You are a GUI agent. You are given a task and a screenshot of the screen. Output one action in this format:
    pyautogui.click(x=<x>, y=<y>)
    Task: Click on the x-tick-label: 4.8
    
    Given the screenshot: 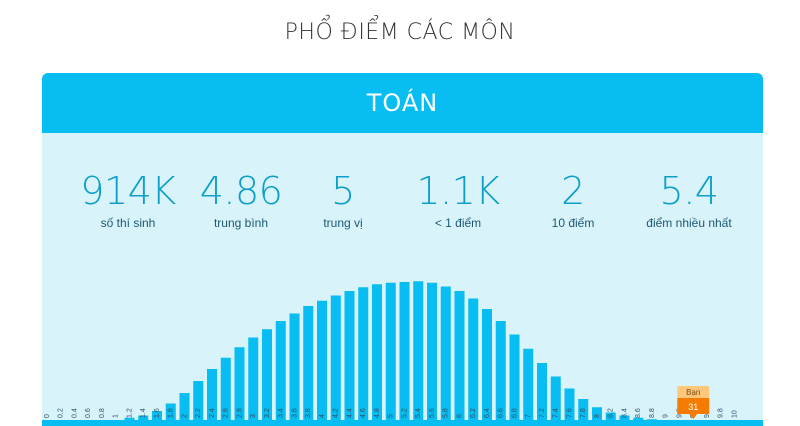 What is the action you would take?
    pyautogui.click(x=377, y=413)
    